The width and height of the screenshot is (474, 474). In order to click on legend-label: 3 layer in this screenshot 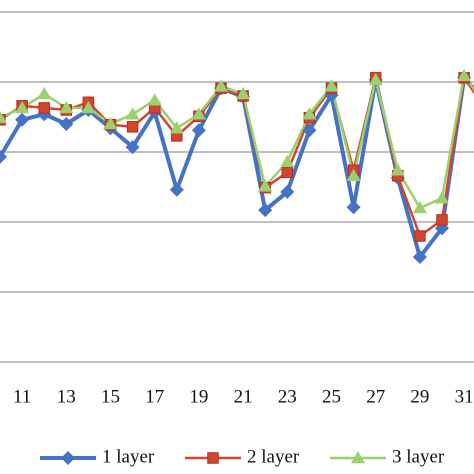, I will do `click(418, 456)`.